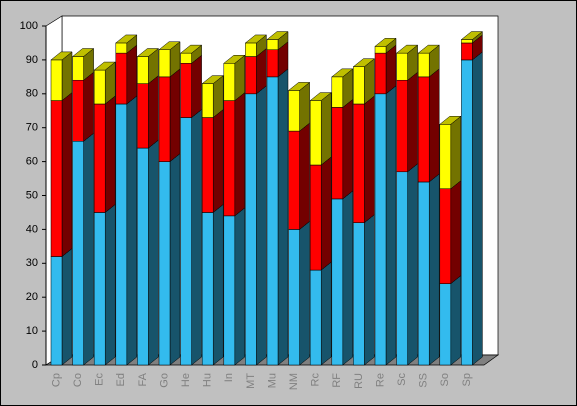  What do you see at coordinates (121, 379) in the screenshot?
I see `x-tick-label: Ed` at bounding box center [121, 379].